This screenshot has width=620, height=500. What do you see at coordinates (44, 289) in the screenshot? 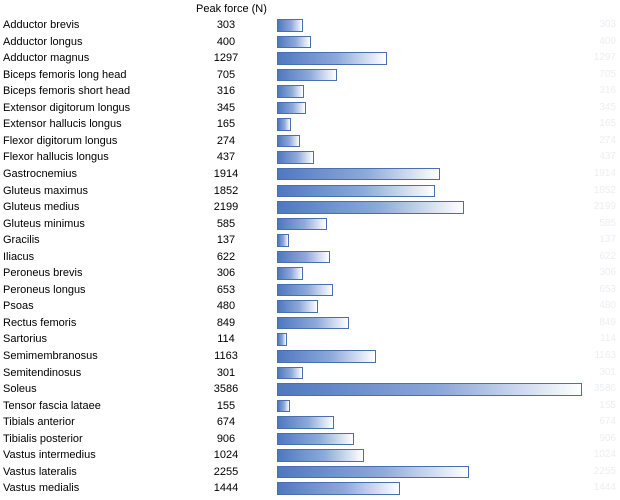
I see `muscle-name: Peroneus longus` at bounding box center [44, 289].